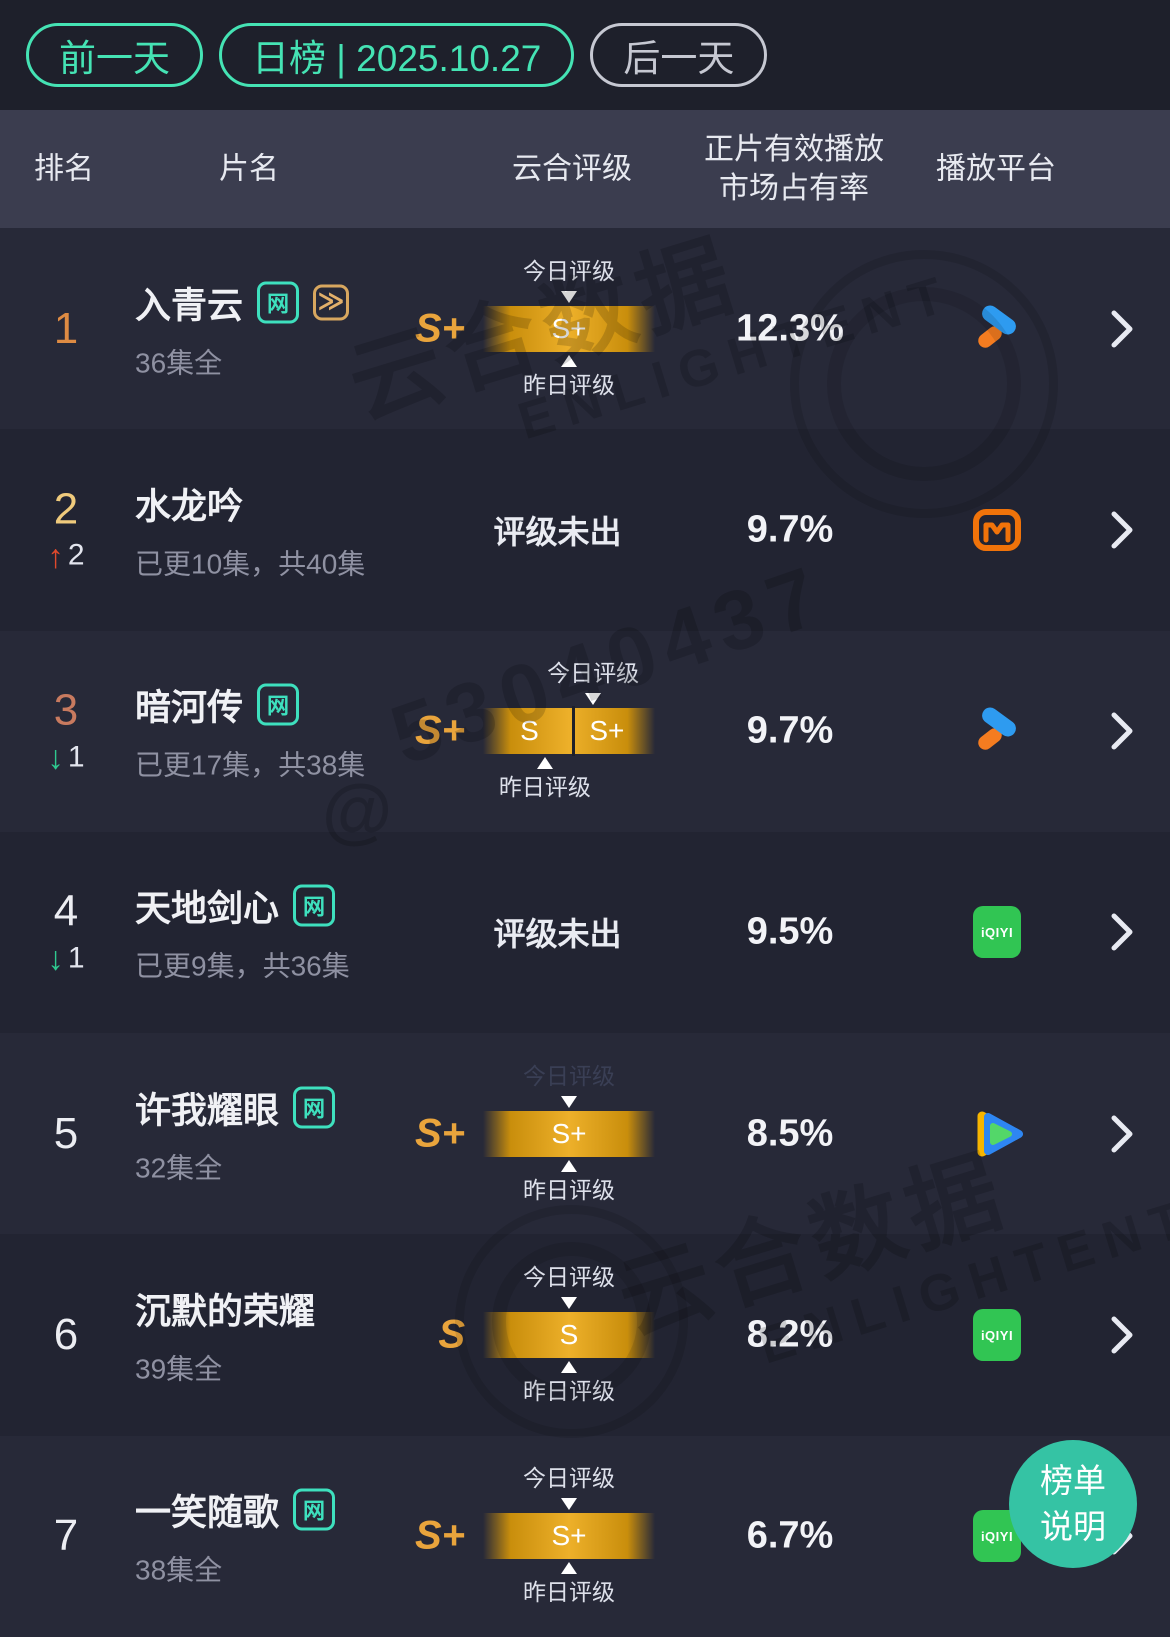  I want to click on rank-number: 6, so click(66, 1335).